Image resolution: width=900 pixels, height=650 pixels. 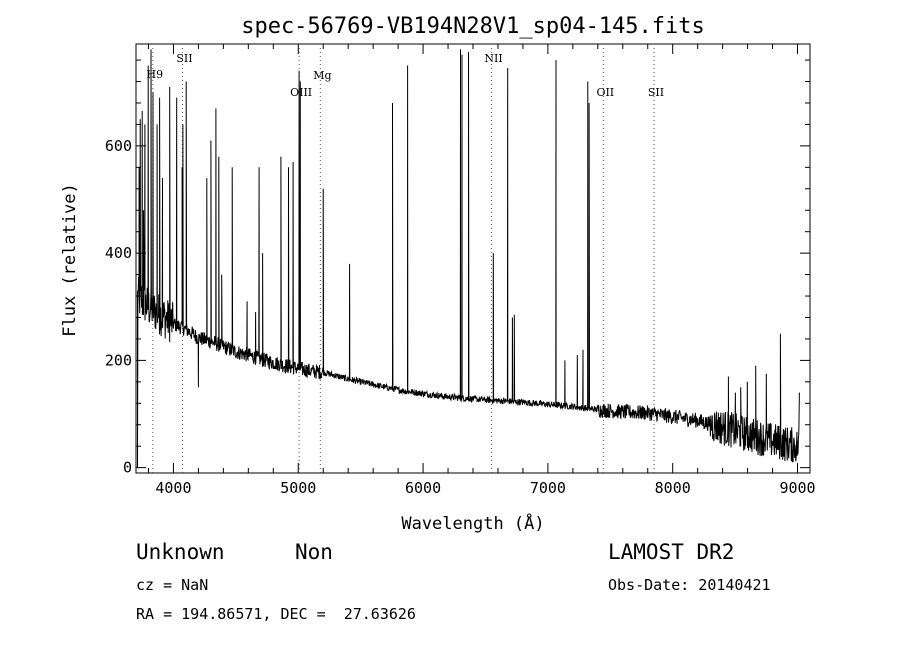 What do you see at coordinates (70, 260) in the screenshot?
I see `y-axis-label: Flux (relative)` at bounding box center [70, 260].